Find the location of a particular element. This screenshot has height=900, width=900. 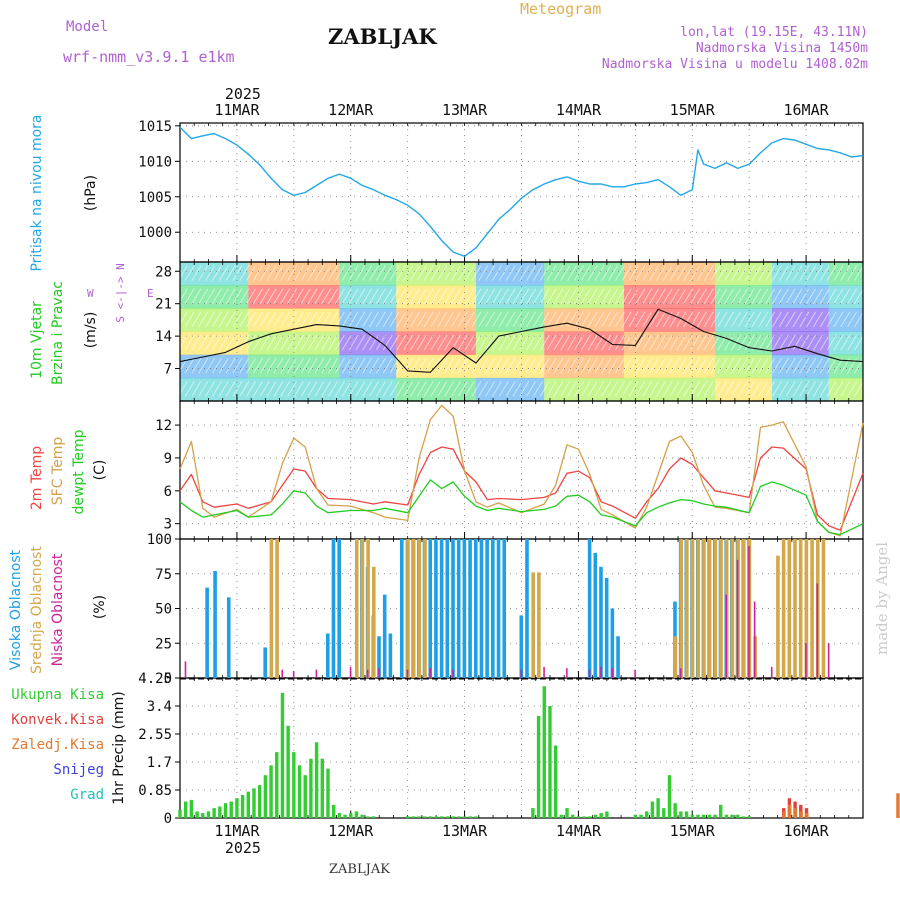

temp-ylabel-sfc: SFC Temp is located at coordinates (58, 471).